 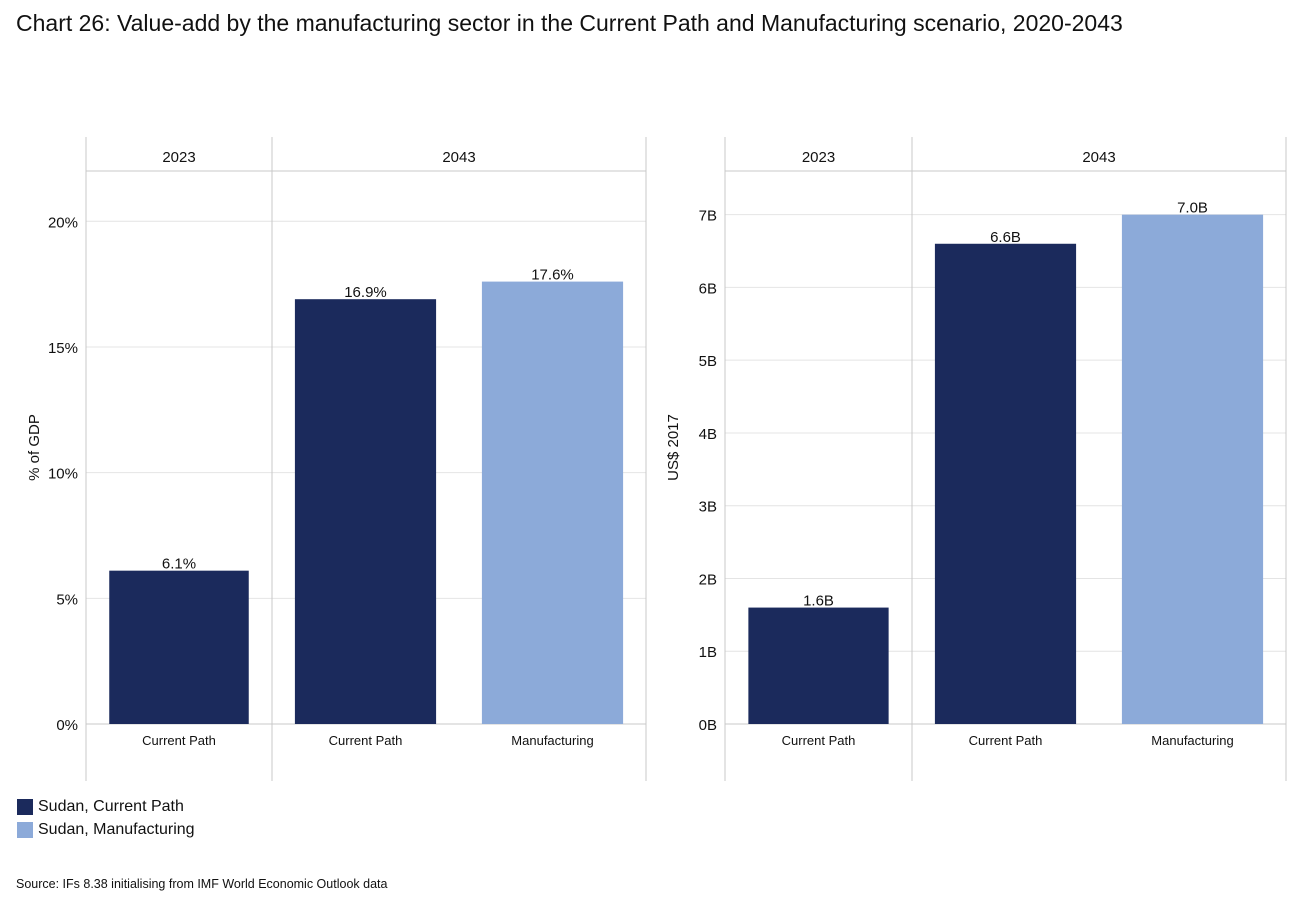 I want to click on y-axis-label: % of GDP, so click(x=34, y=447).